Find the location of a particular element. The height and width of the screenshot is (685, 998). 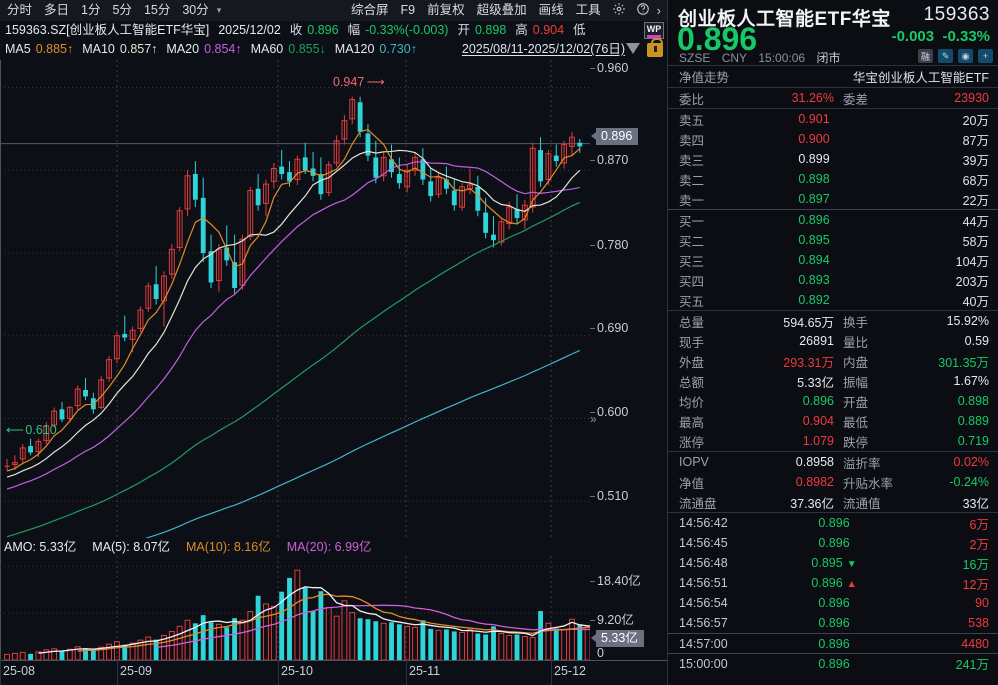

quote-currency: CNY is located at coordinates (734, 58).